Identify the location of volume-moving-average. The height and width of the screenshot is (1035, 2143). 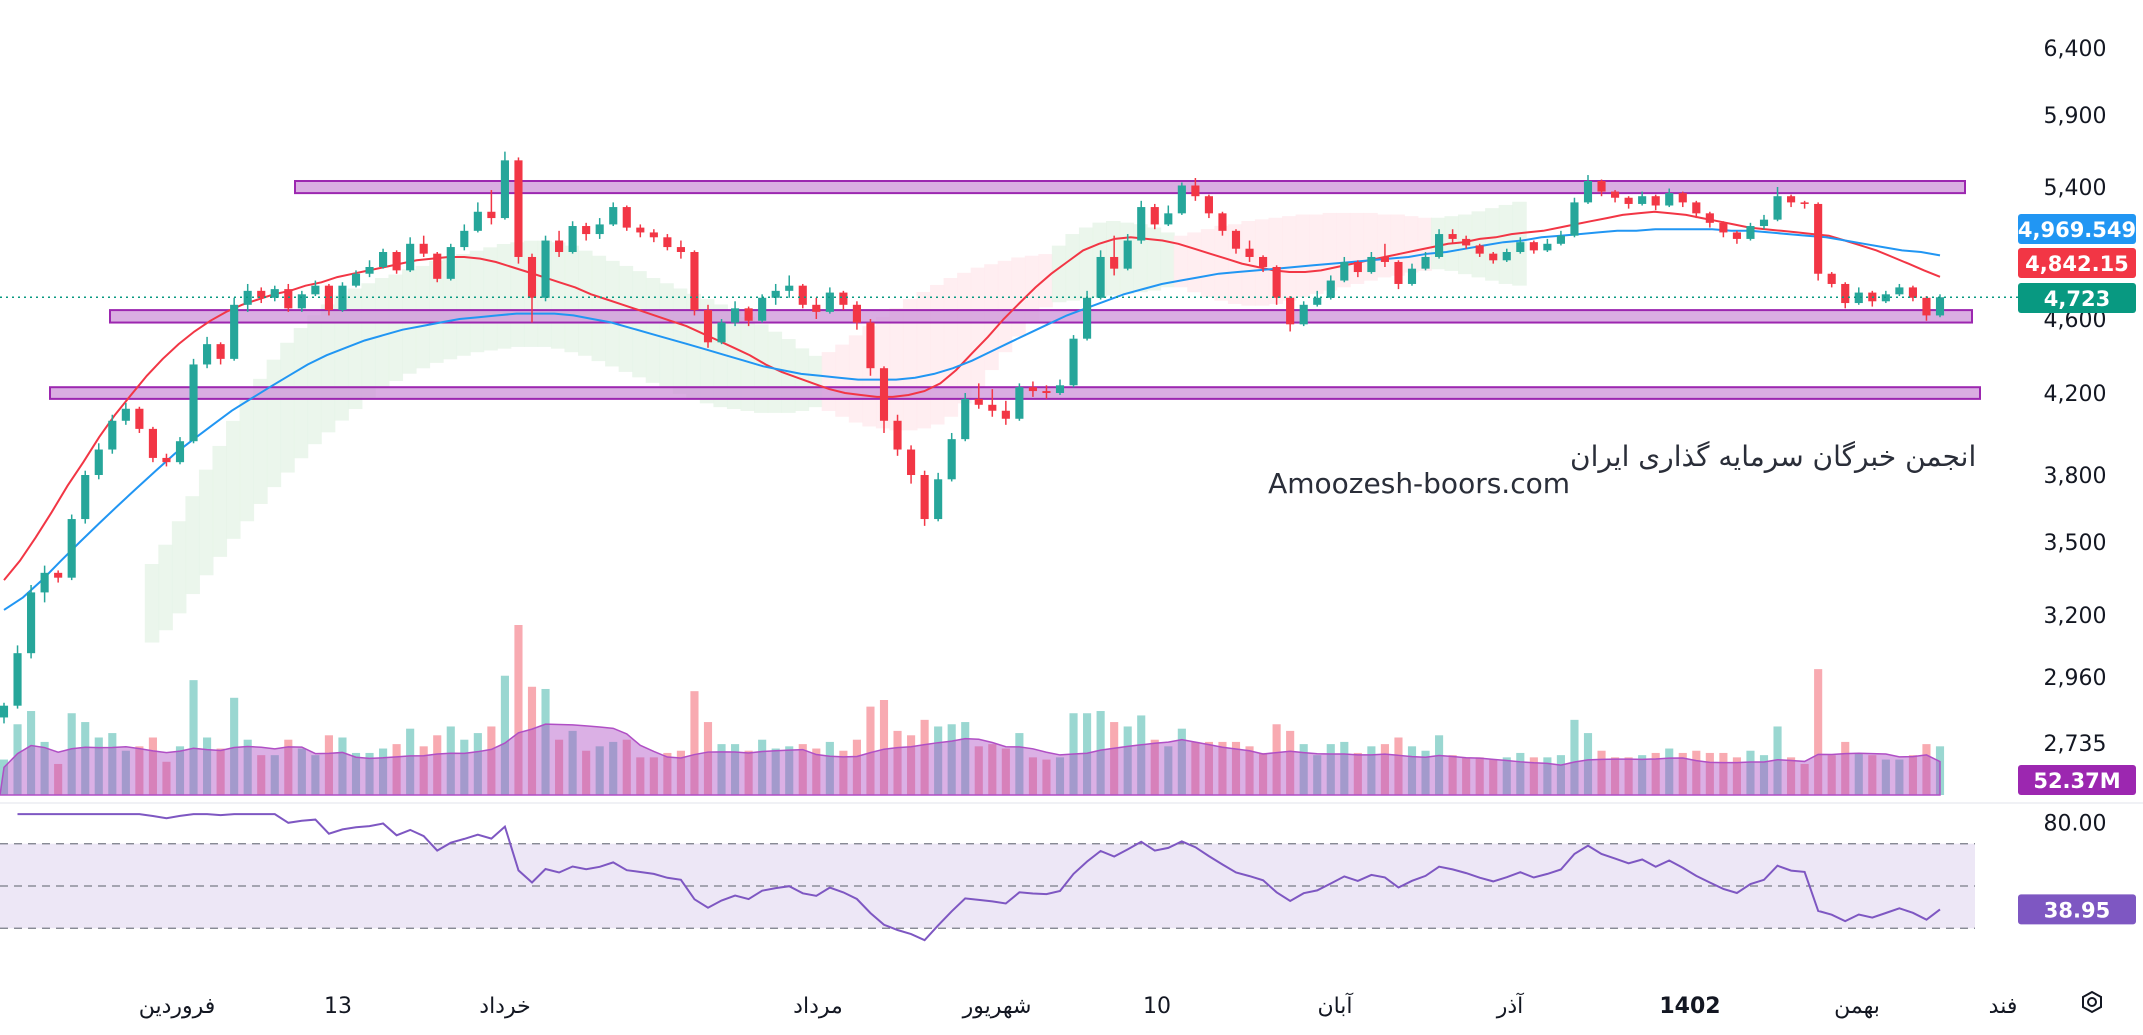
(970, 759).